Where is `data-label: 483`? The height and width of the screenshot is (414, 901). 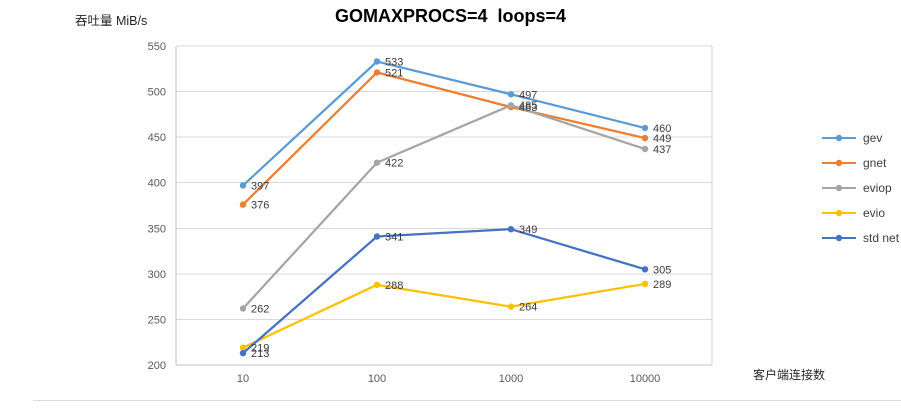 data-label: 483 is located at coordinates (528, 108).